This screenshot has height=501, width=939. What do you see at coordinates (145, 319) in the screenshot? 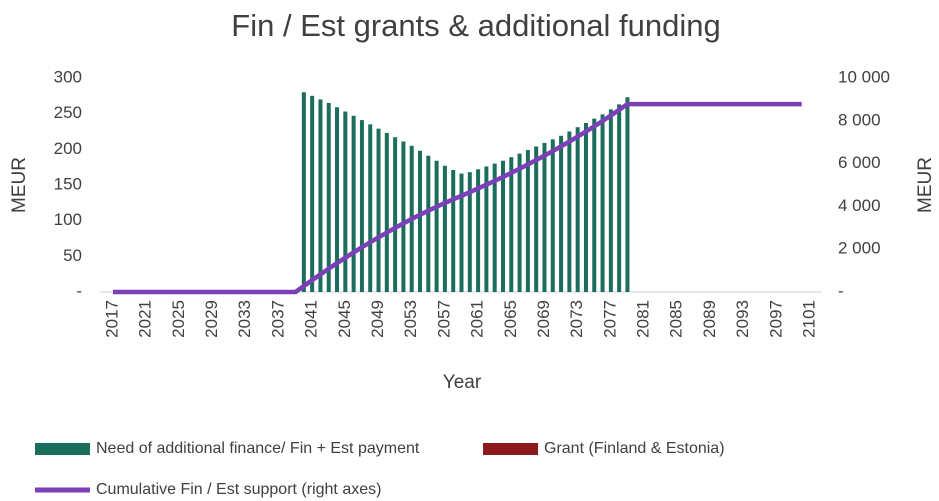
I see `x-tick-label: 2021` at bounding box center [145, 319].